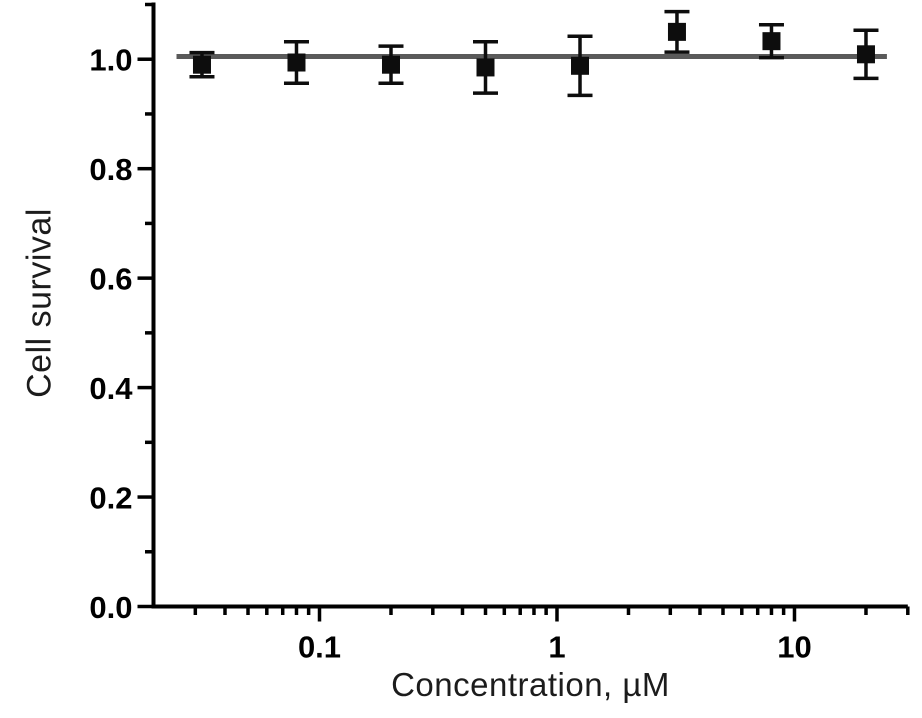 The height and width of the screenshot is (718, 922). Describe the element at coordinates (111, 388) in the screenshot. I see `y-tick-label: 0.4` at that location.